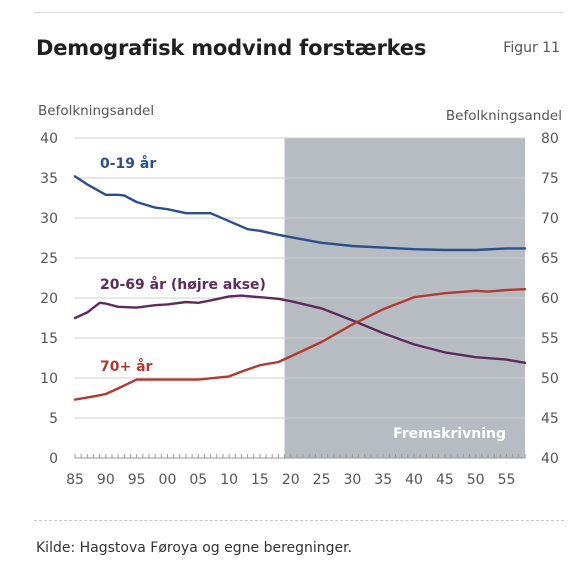 This screenshot has height=583, width=588. Describe the element at coordinates (507, 480) in the screenshot. I see `x-tick-label: 55` at that location.